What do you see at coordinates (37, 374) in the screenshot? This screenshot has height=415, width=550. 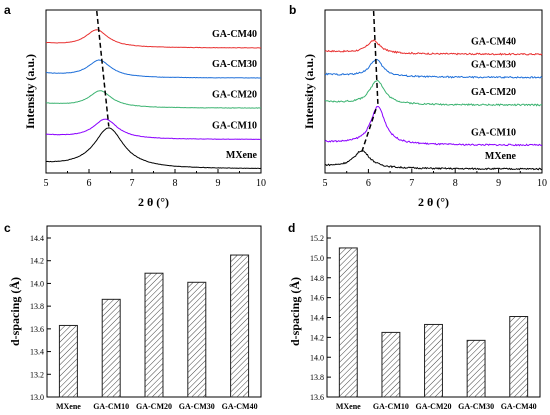 I see `y-tick-label: 13.2` at bounding box center [37, 374].